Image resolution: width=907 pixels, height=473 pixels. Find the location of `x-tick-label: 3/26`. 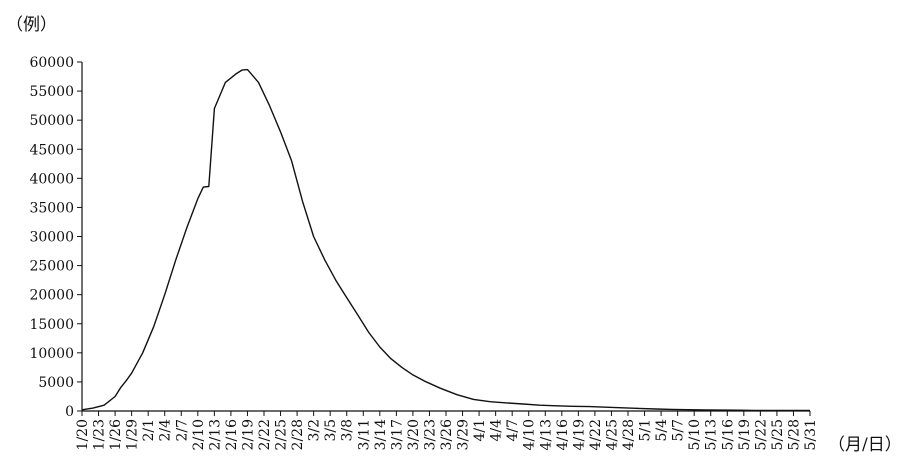

x-tick-label: 3/26 is located at coordinates (447, 435).